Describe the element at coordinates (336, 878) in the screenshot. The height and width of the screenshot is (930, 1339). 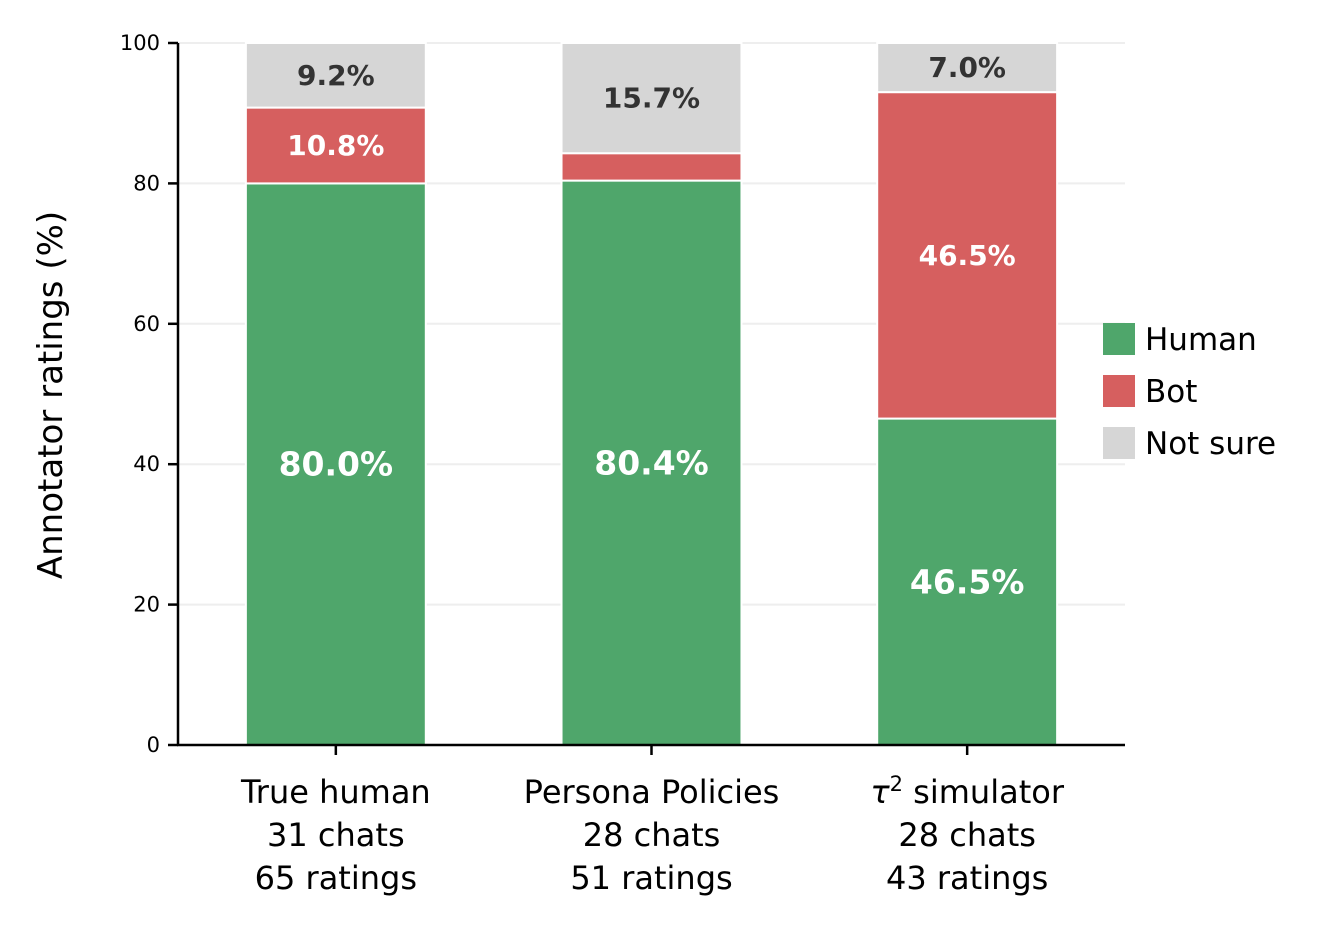
I see `x-tick-ratings-0: 65 ratings` at that location.